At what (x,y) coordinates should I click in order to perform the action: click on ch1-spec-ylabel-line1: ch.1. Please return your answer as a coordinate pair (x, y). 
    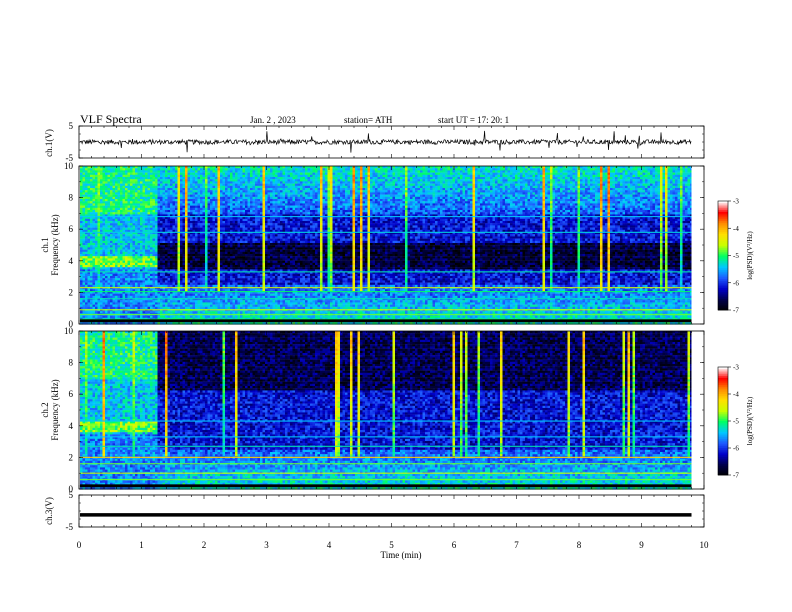
    Looking at the image, I should click on (45, 244).